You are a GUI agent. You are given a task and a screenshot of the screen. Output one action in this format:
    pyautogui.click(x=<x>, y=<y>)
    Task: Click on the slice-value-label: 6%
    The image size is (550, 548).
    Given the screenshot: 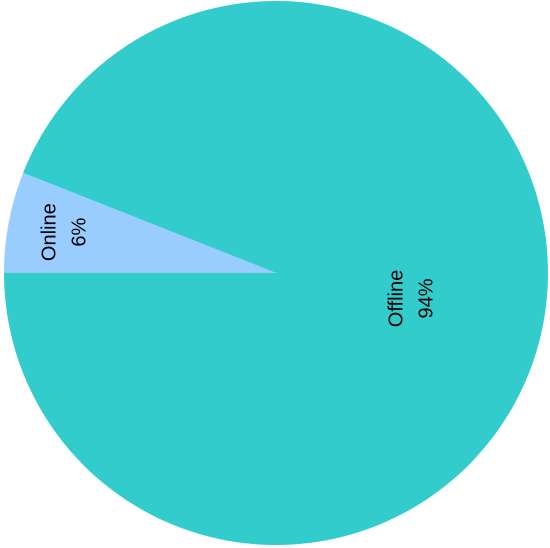 What is the action you would take?
    pyautogui.click(x=79, y=232)
    